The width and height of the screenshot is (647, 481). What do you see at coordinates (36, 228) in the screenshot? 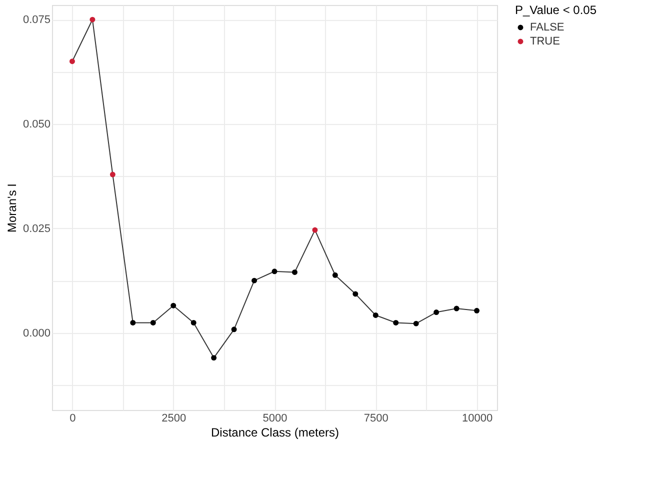
I see `y-tick-label: 0.025` at bounding box center [36, 228].